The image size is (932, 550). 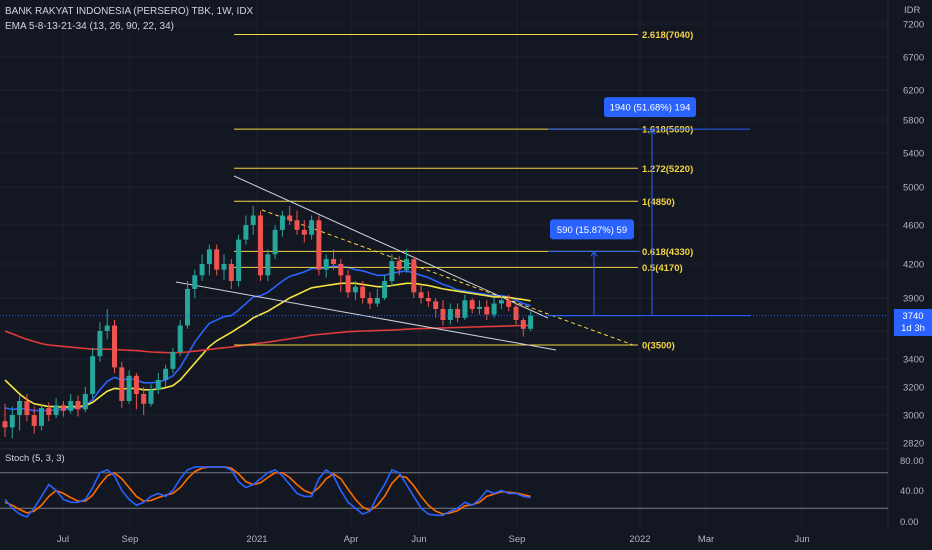 What do you see at coordinates (912, 491) in the screenshot?
I see `stoch-tick-label: 40.00` at bounding box center [912, 491].